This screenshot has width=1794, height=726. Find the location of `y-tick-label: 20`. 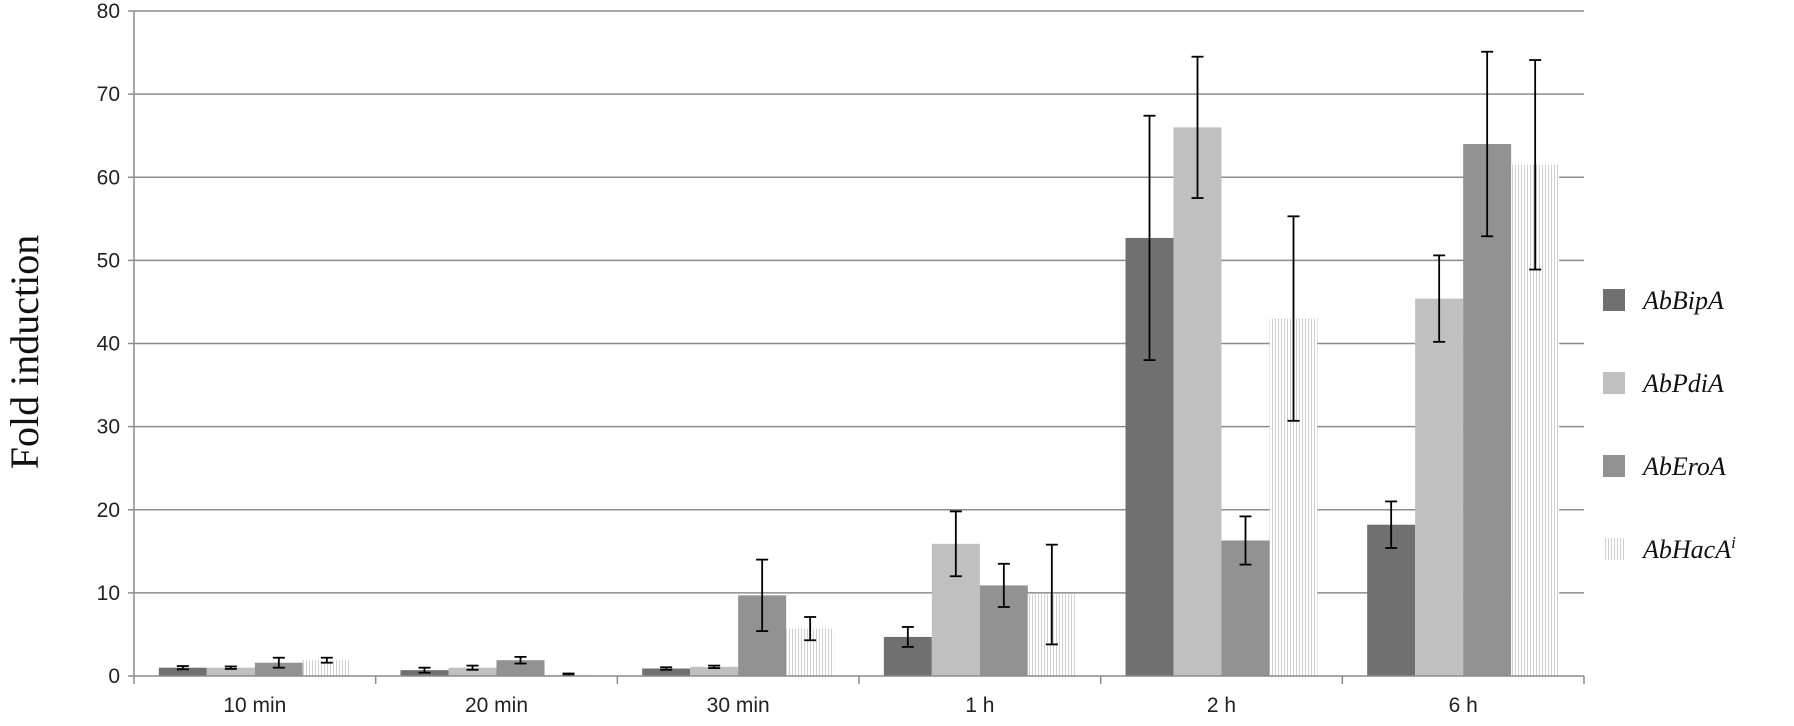

y-tick-label: 20 is located at coordinates (108, 510).